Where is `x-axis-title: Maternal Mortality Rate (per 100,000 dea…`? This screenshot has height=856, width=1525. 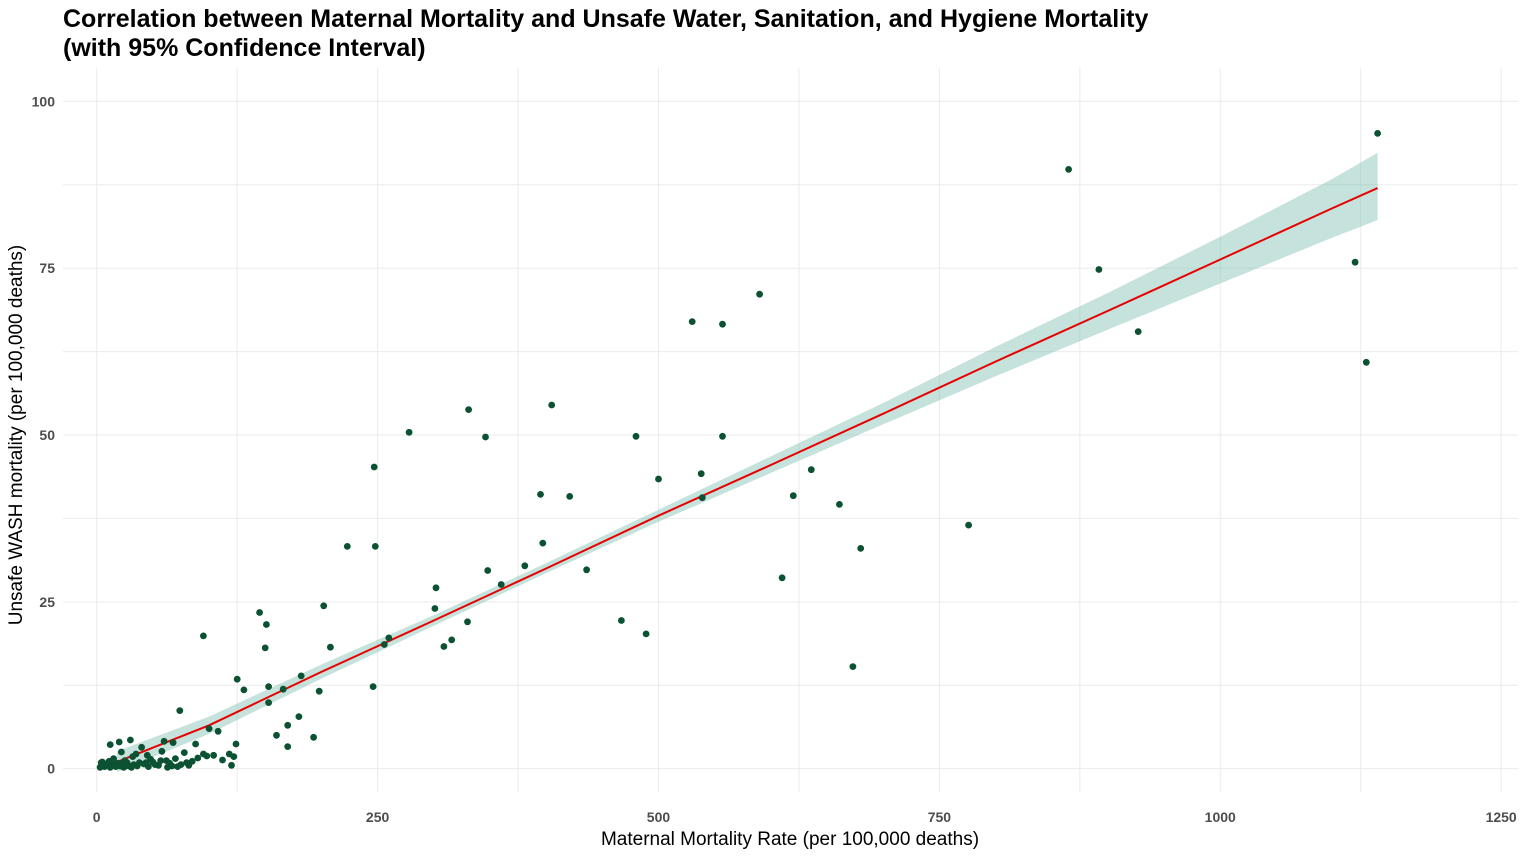 x-axis-title: Maternal Mortality Rate (per 100,000 dea… is located at coordinates (790, 839).